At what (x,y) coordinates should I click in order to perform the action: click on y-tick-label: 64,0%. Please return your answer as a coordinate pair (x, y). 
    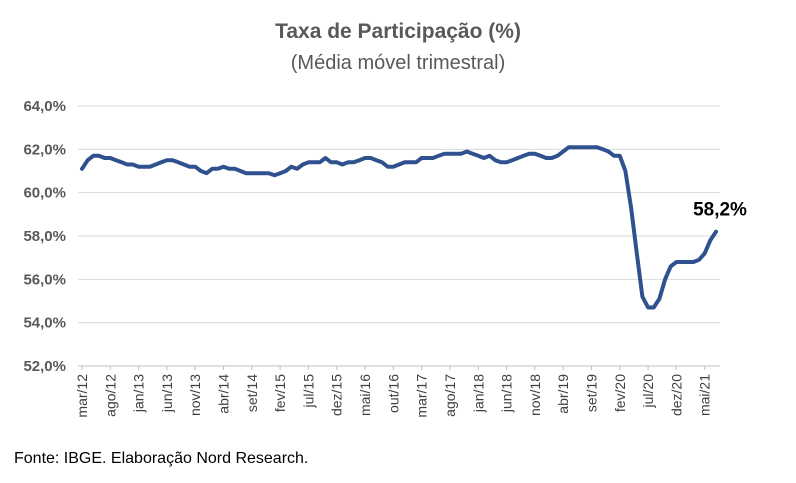
    Looking at the image, I should click on (44, 106).